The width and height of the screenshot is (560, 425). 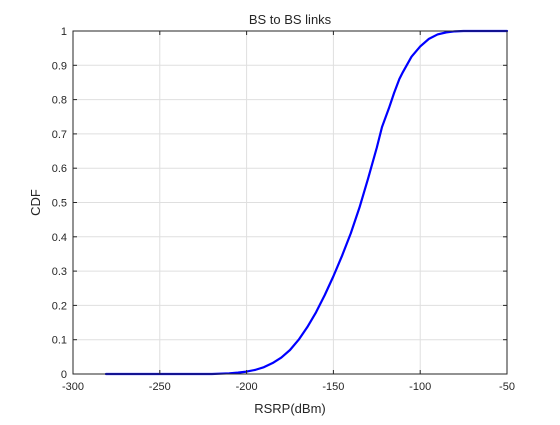 I want to click on y-tick-label: 0.9, so click(x=59, y=66).